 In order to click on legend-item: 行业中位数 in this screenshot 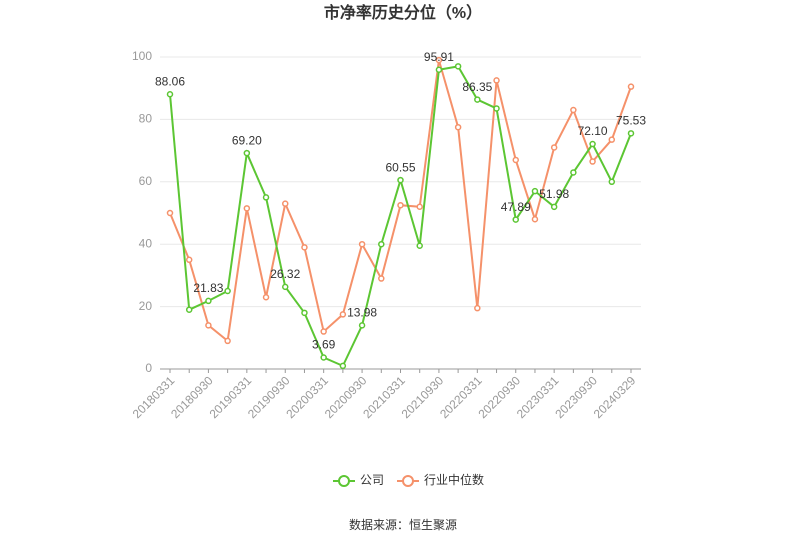, I will do `click(440, 479)`.